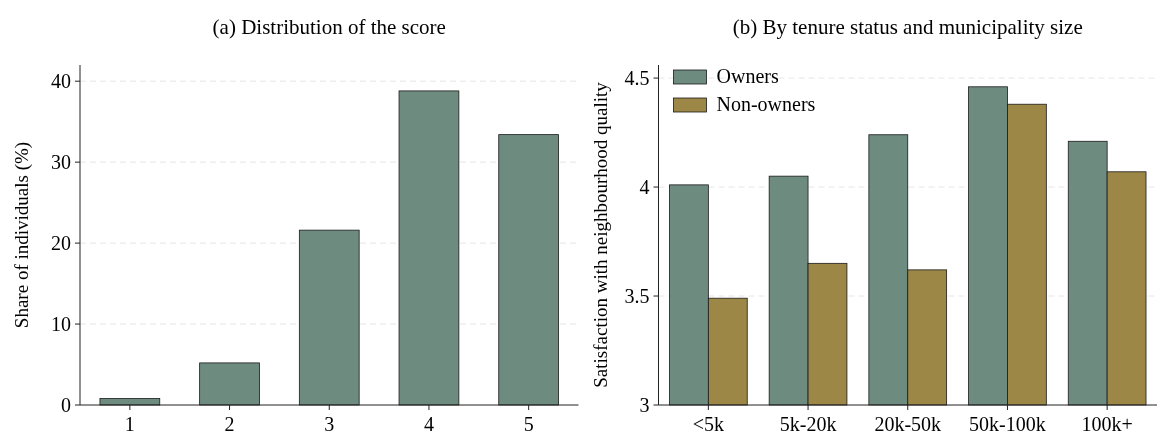 The image size is (1173, 446). I want to click on y-tick-label: 3.5, so click(637, 296).